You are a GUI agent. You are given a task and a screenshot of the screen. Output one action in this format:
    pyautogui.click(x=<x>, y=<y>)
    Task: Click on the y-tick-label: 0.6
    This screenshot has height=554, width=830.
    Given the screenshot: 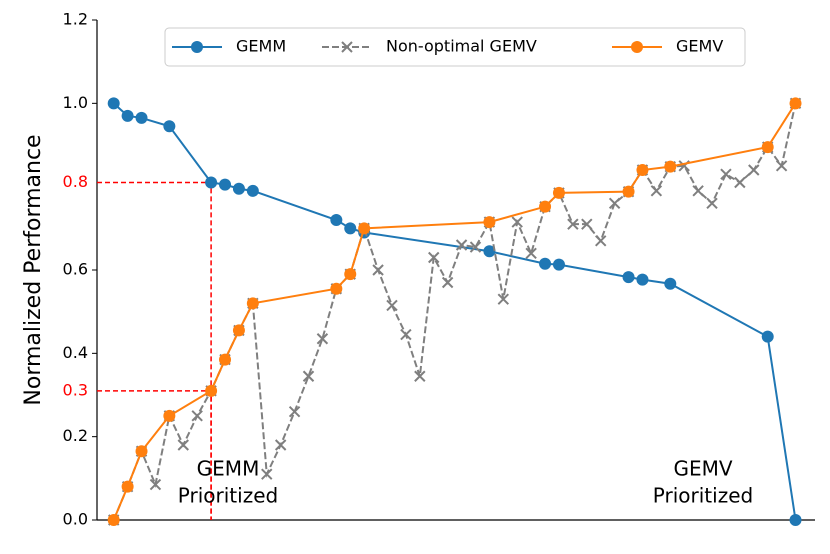 What is the action you would take?
    pyautogui.click(x=75, y=269)
    